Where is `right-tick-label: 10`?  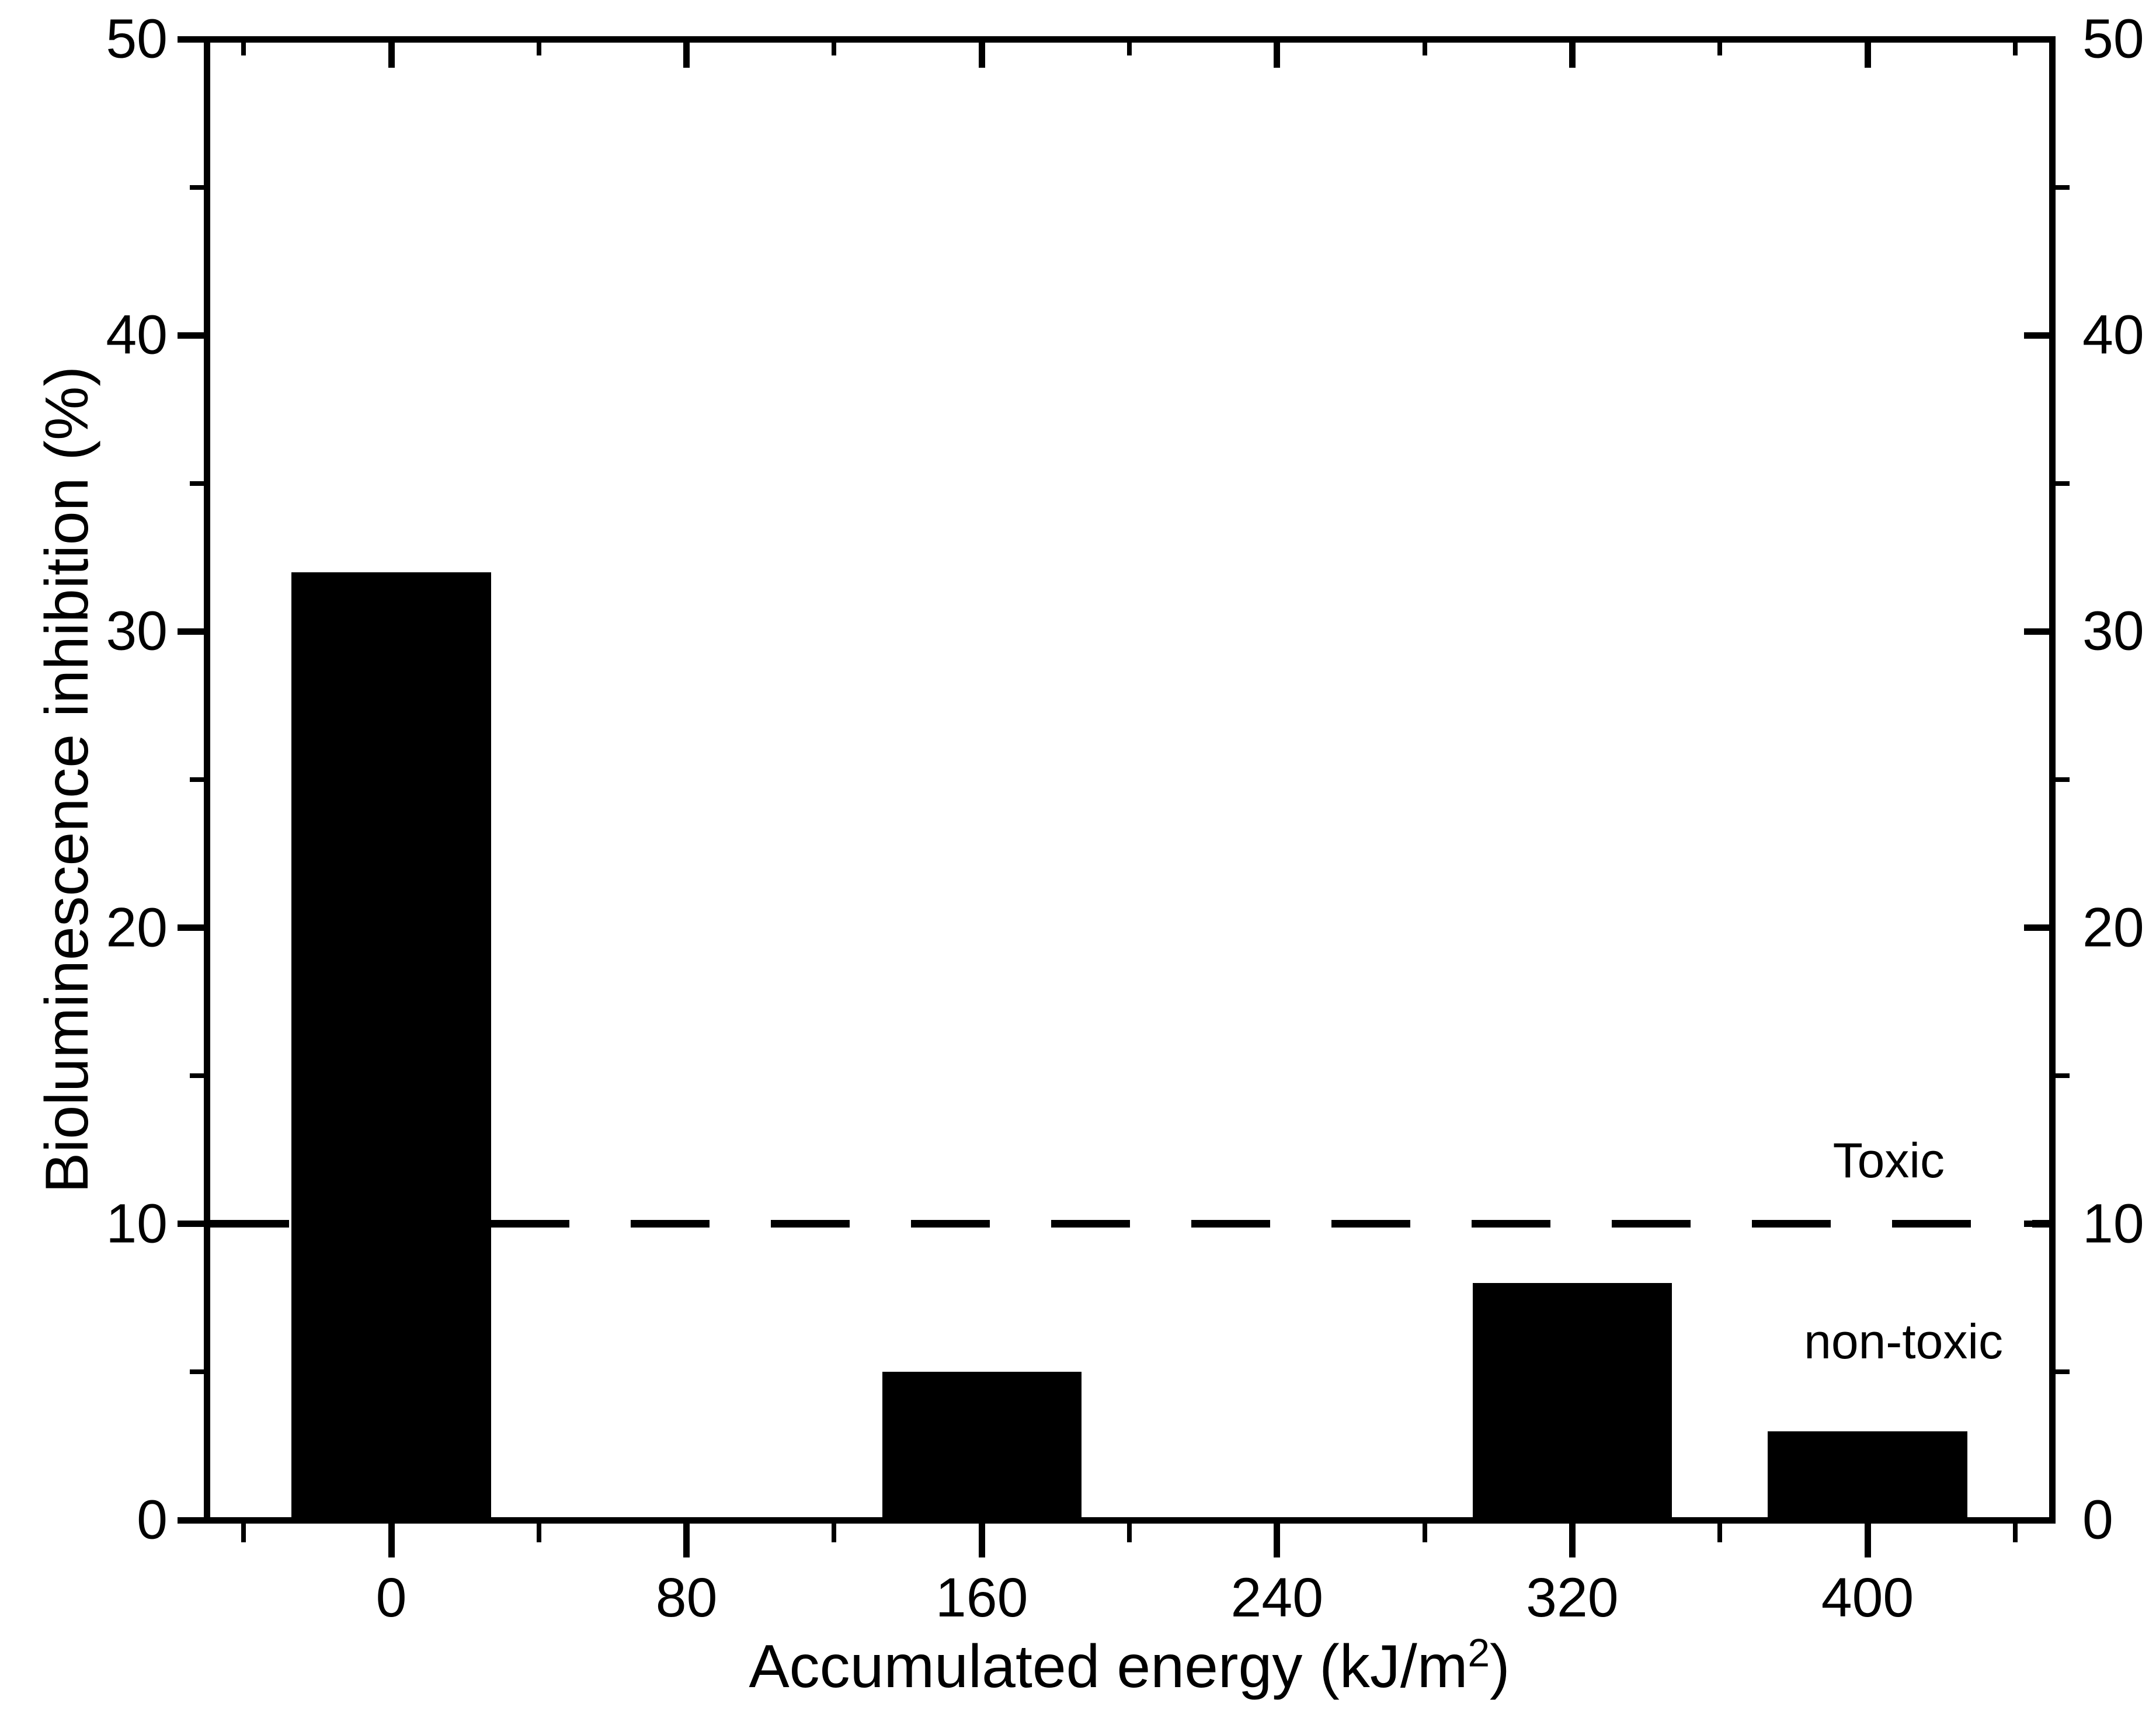
right-tick-label: 10 is located at coordinates (2113, 1223).